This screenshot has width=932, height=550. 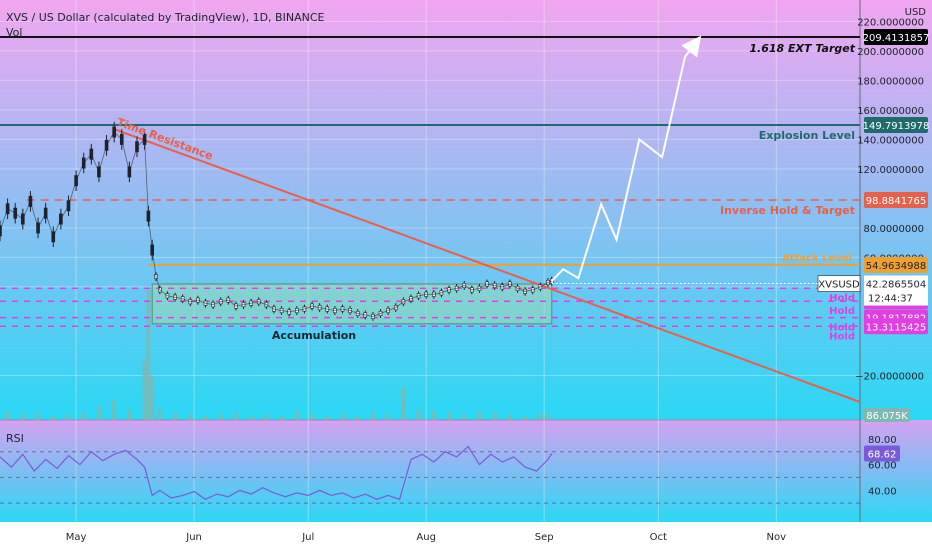 I want to click on level-badge-label: 54.9634988, so click(x=896, y=266).